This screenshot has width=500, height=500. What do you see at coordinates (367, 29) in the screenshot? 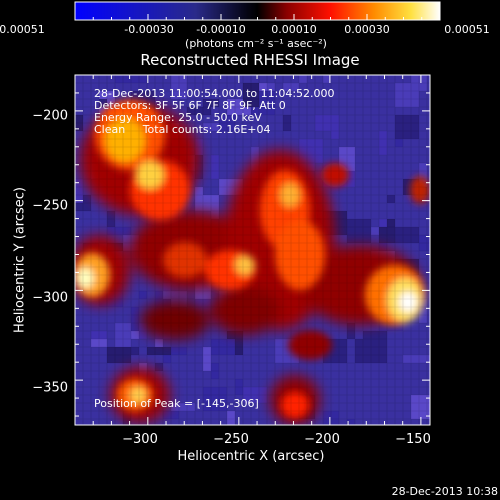
I see `colorbar-tick-label: 0.00030` at bounding box center [367, 29].